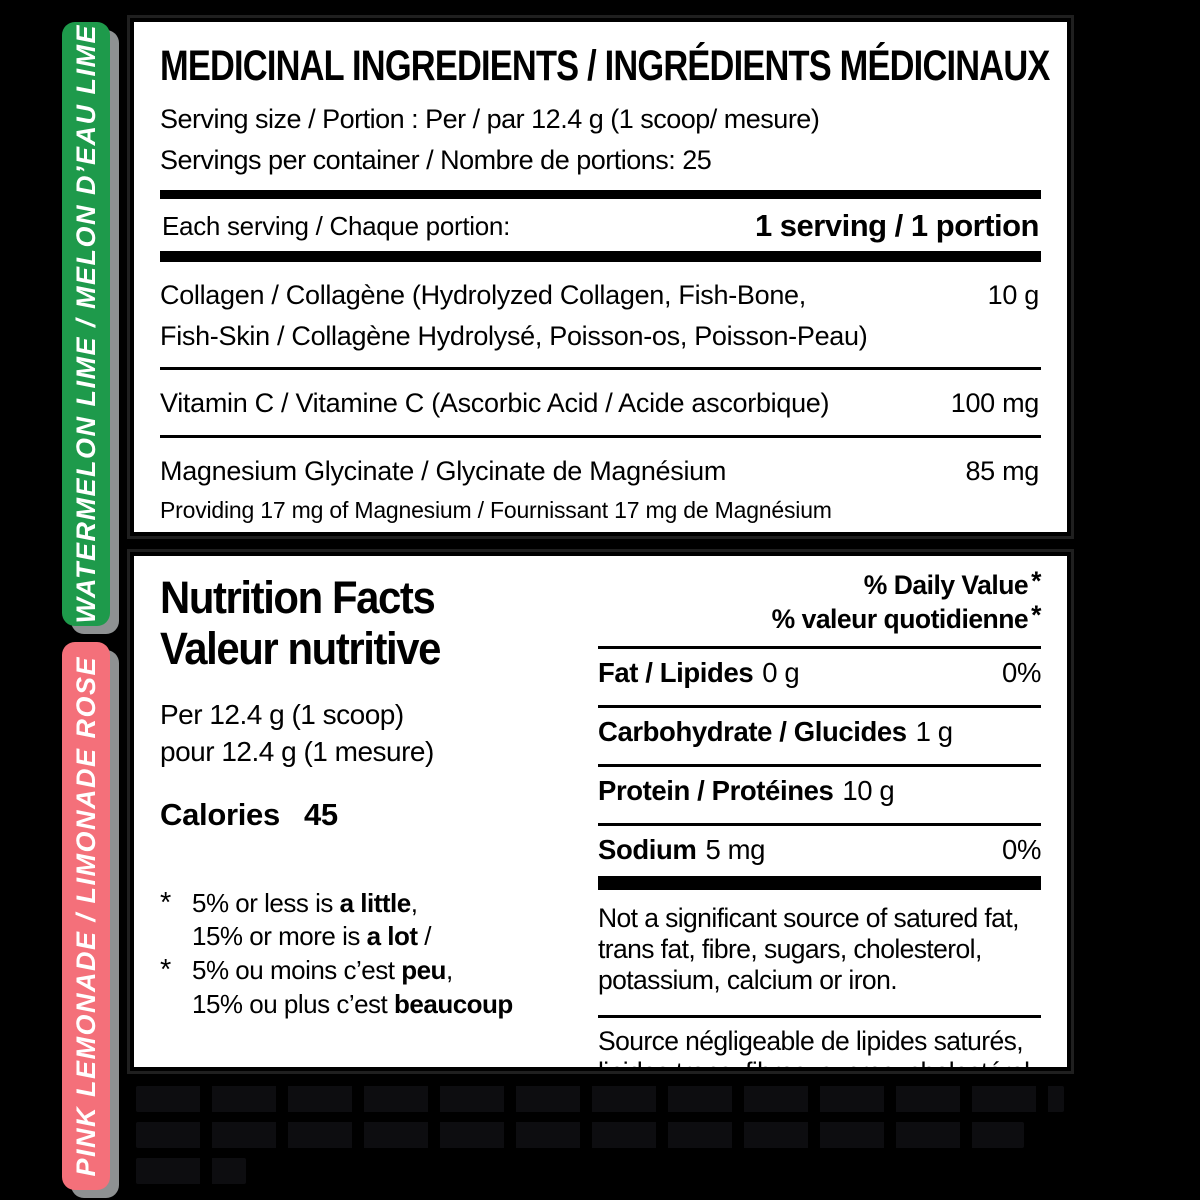 The width and height of the screenshot is (1200, 1200). I want to click on each-serving-label: Each serving / Chaque portion:, so click(336, 225).